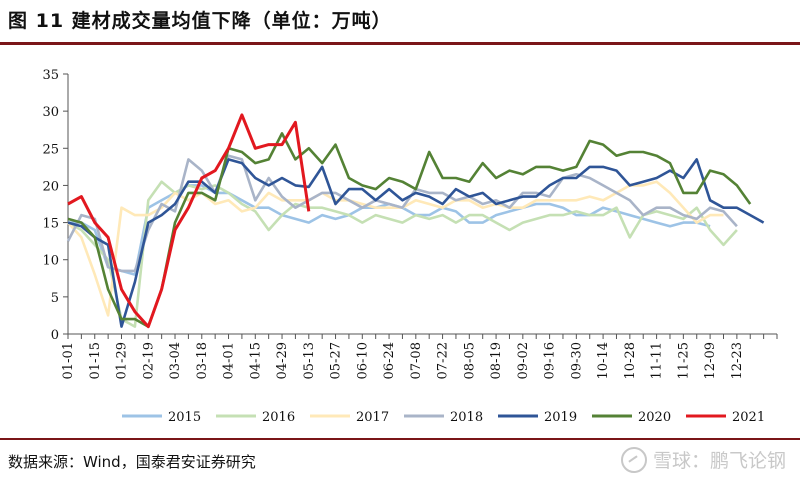 The image size is (800, 480). Describe the element at coordinates (189, 221) in the screenshot. I see `series-line-2021` at that location.